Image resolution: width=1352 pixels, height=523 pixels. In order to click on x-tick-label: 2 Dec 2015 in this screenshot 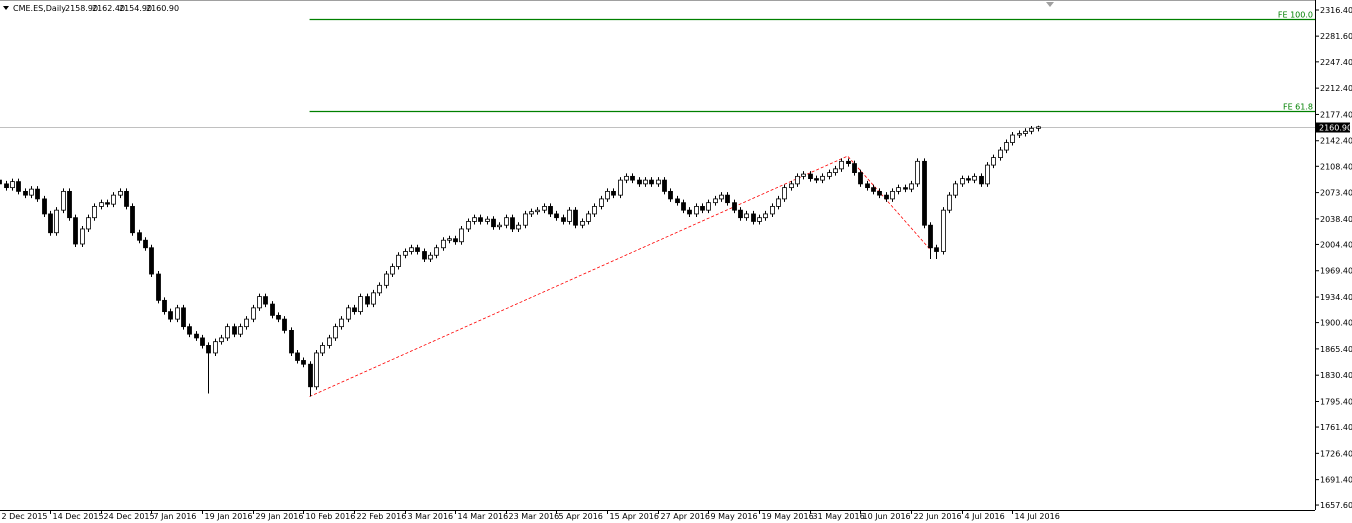, I will do `click(25, 516)`.